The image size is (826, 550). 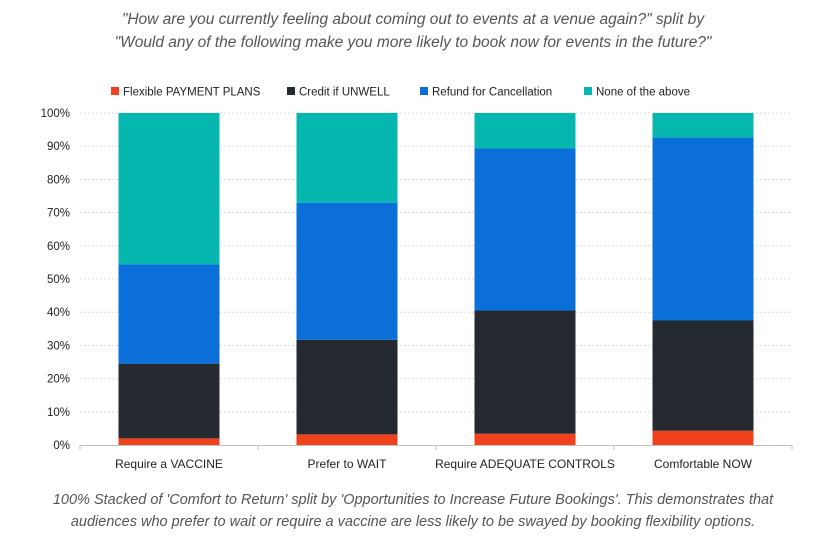 I want to click on y-tick-label: 100%, so click(x=55, y=114).